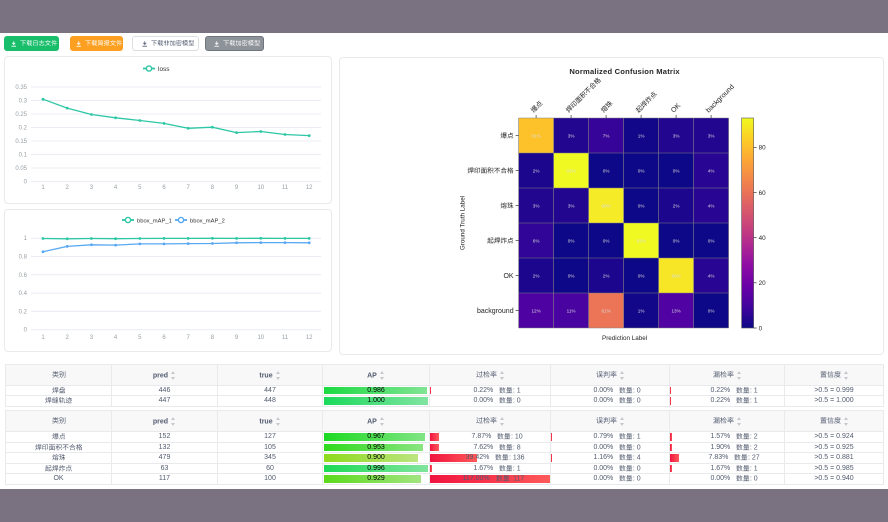  Describe the element at coordinates (535, 135) in the screenshot. I see `svg-text: 81%` at that location.